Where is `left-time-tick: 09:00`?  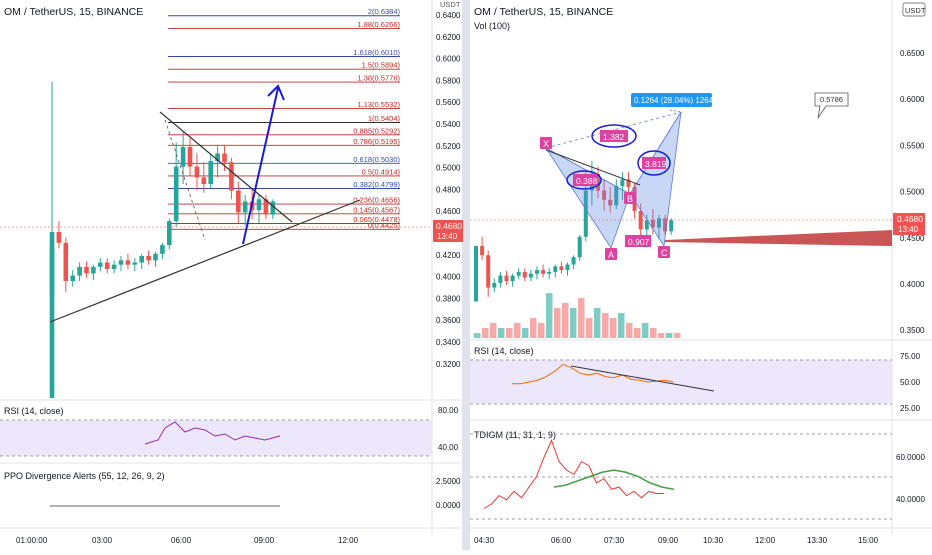
left-time-tick: 09:00 is located at coordinates (264, 540).